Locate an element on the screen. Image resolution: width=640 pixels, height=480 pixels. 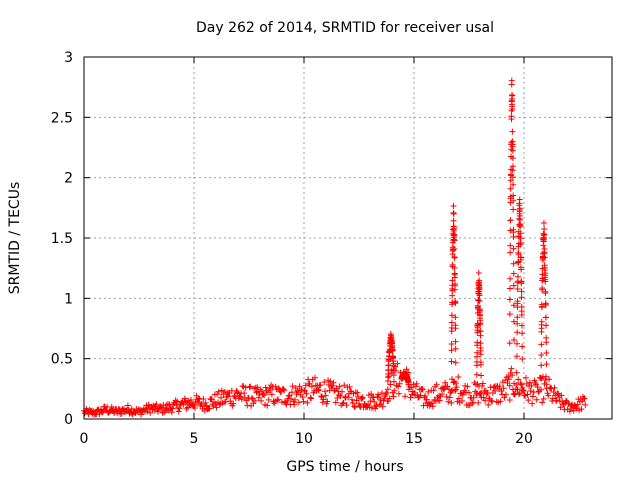
y-axis-label: SRMTID / TECUs is located at coordinates (15, 238).